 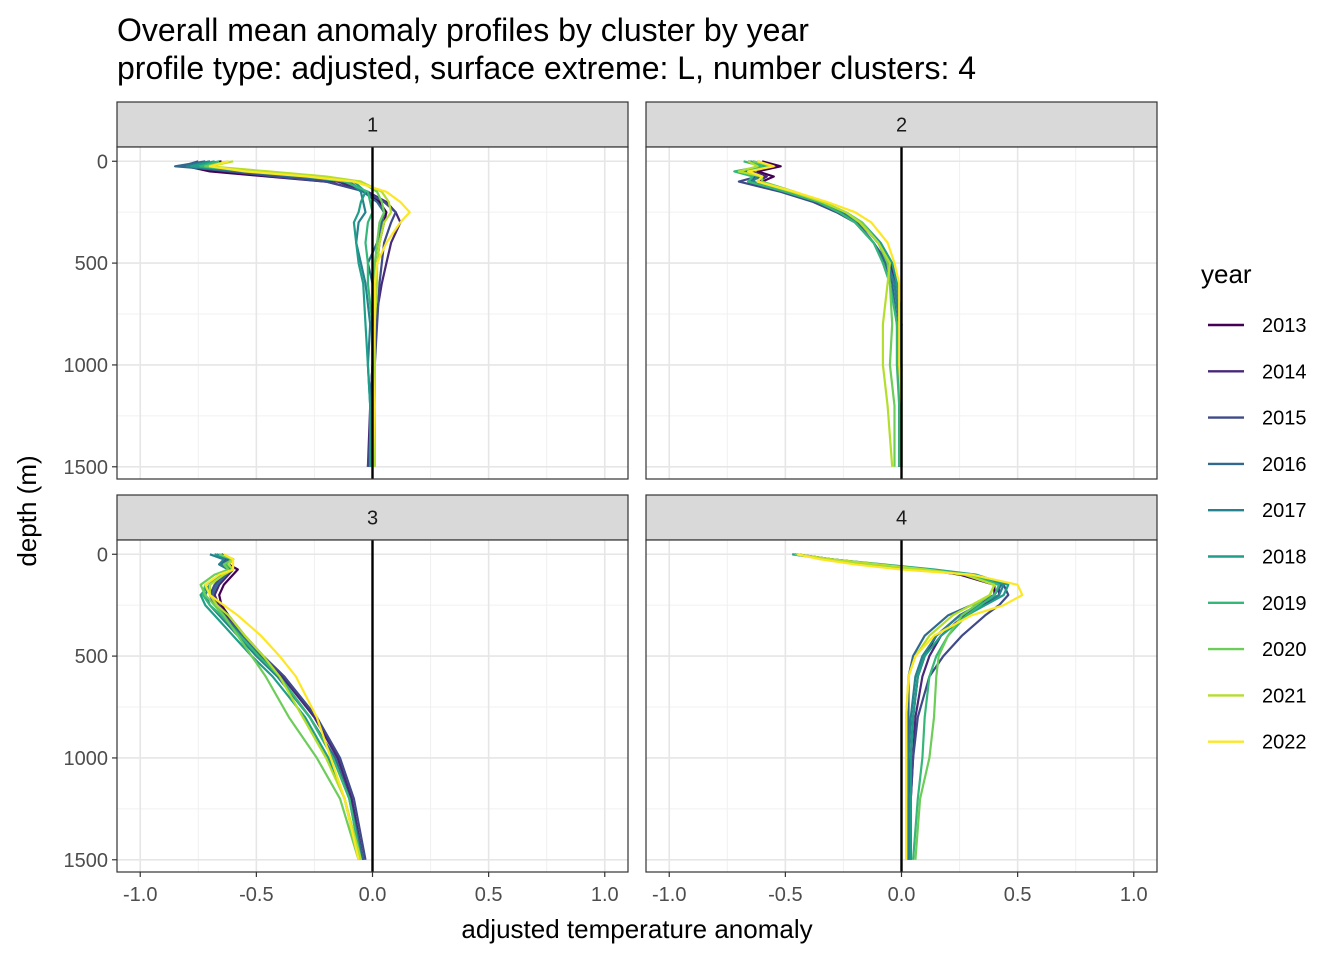 I want to click on legend-item-2022: 2022, so click(x=1257, y=743).